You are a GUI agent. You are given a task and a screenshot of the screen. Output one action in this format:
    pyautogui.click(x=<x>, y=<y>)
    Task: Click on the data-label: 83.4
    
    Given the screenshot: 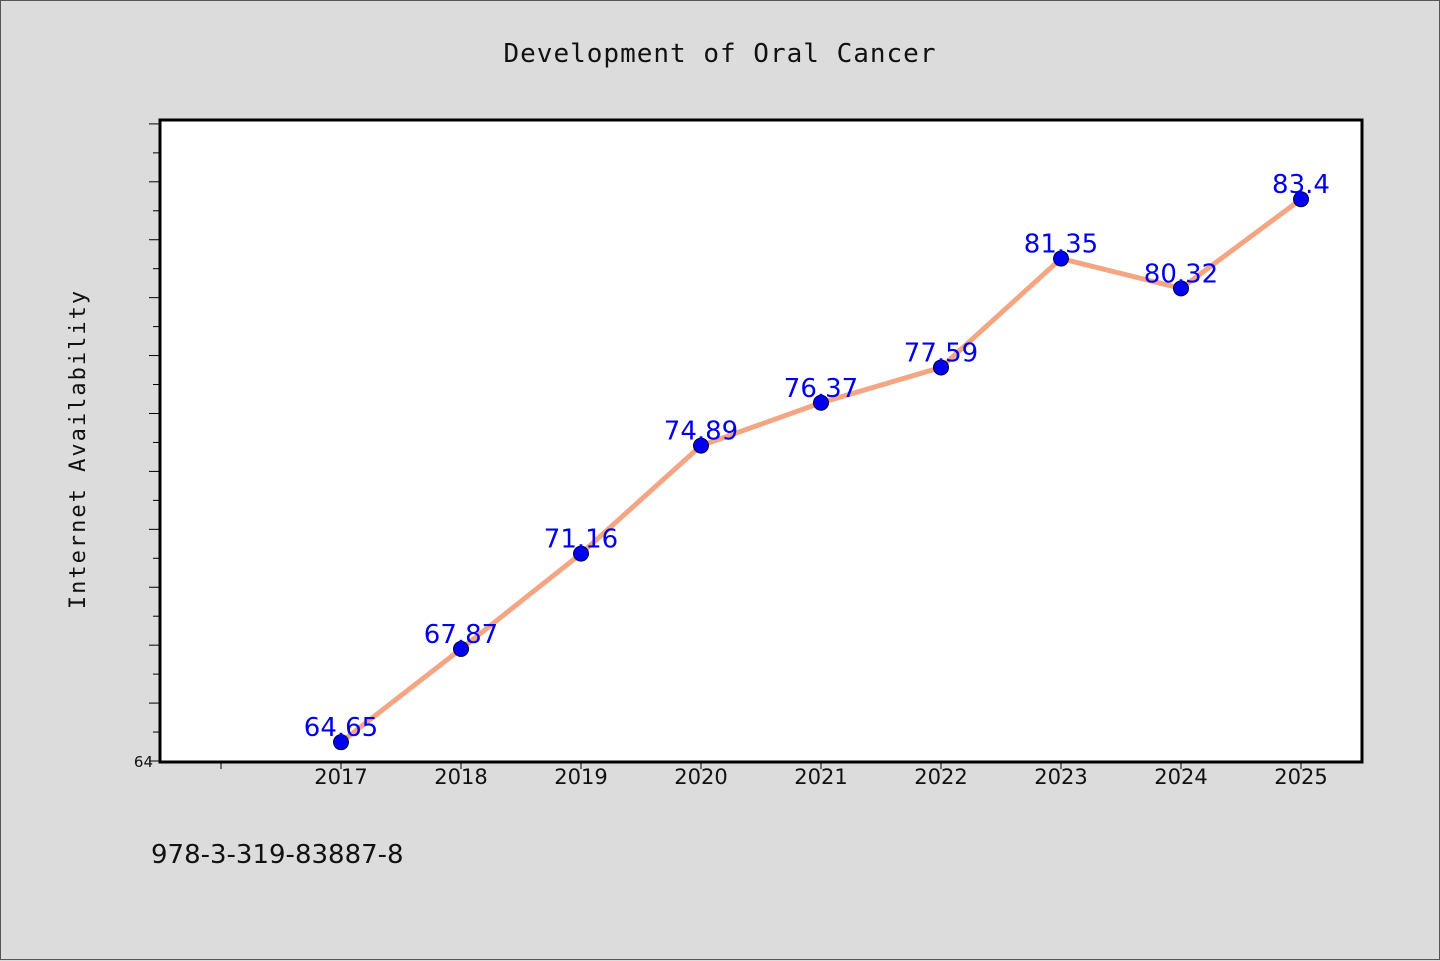 What is the action you would take?
    pyautogui.click(x=1301, y=185)
    